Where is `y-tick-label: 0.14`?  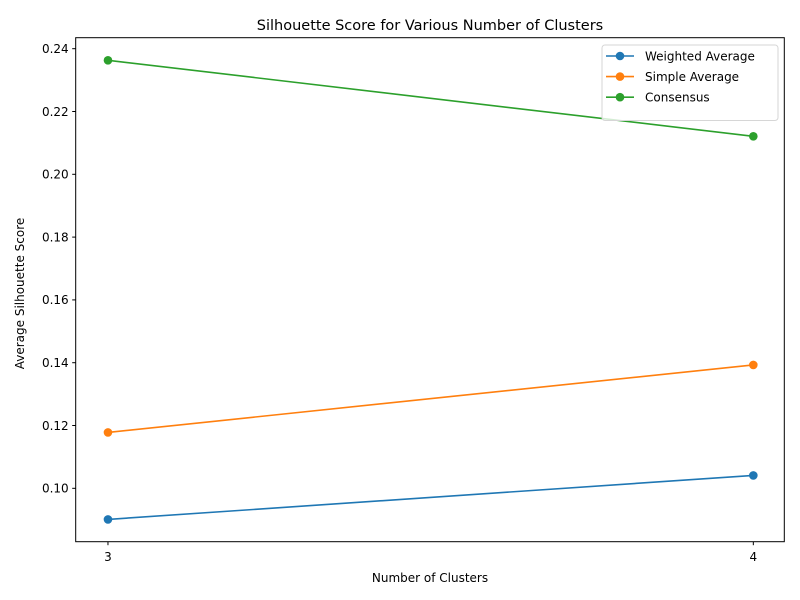 y-tick-label: 0.14 is located at coordinates (55, 363).